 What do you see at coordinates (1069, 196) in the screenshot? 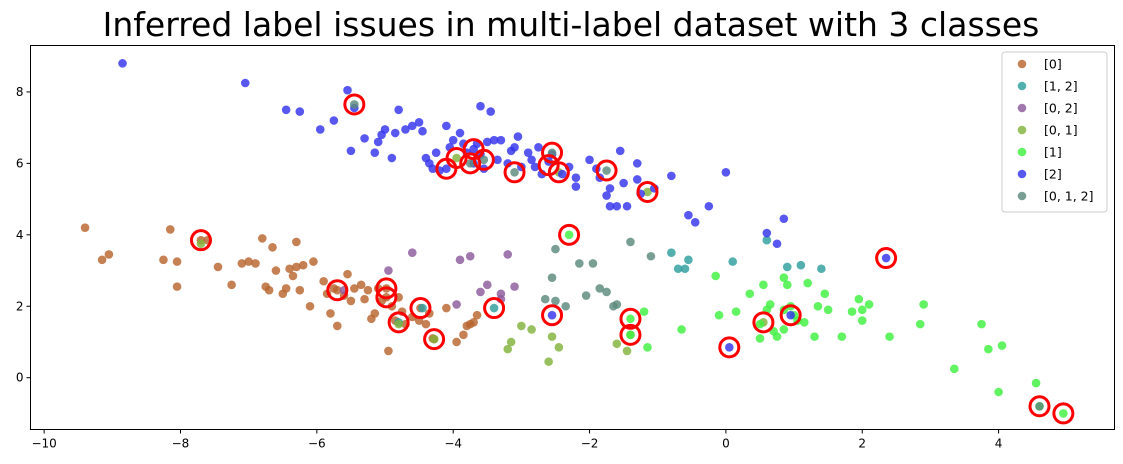
I see `legend-label-6: [0, 1, 2]` at bounding box center [1069, 196].